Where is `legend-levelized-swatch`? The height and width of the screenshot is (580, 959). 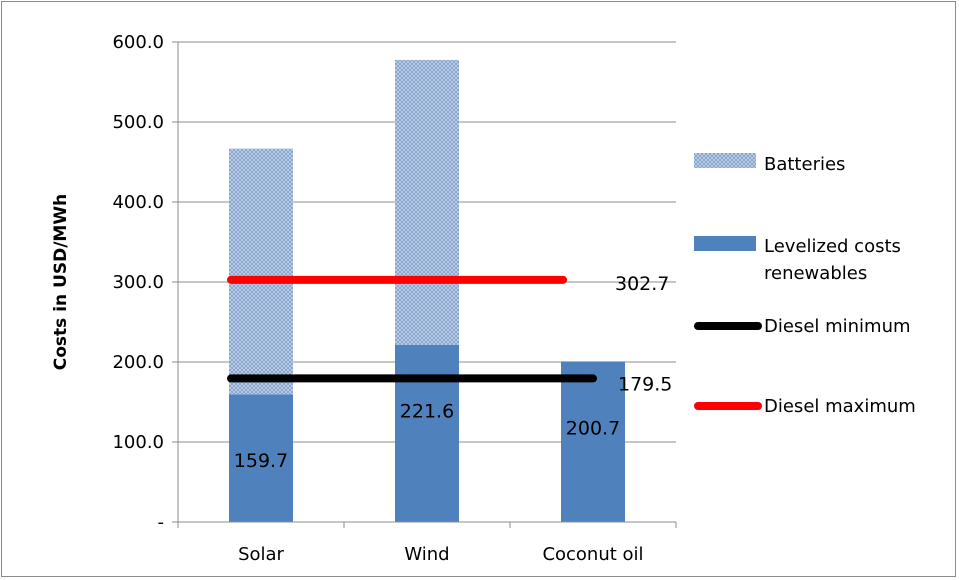
legend-levelized-swatch is located at coordinates (725, 243).